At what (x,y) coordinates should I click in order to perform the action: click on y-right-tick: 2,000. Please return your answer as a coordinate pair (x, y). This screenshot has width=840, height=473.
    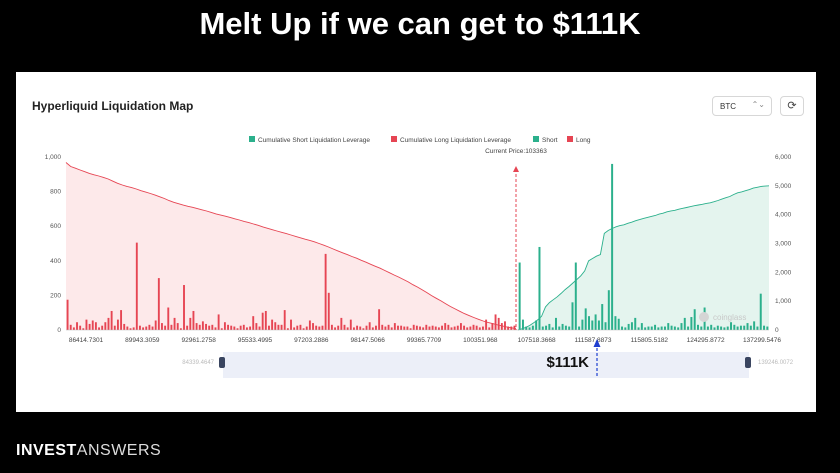
    Looking at the image, I should click on (783, 272).